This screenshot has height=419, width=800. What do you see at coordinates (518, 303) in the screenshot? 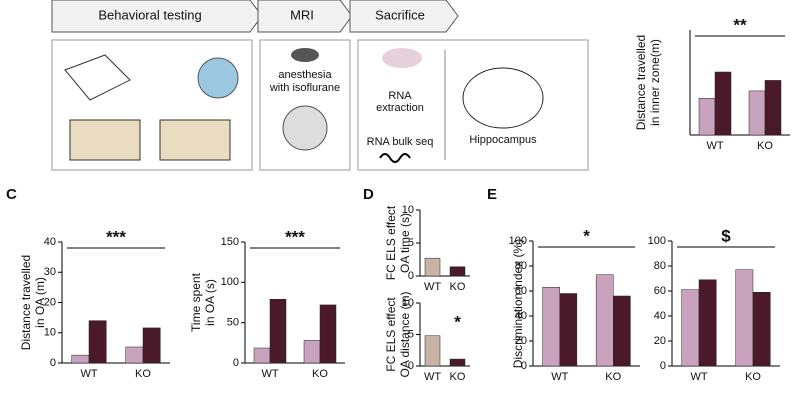
I see `y-axis-label: Discrimination index (%)` at bounding box center [518, 303].